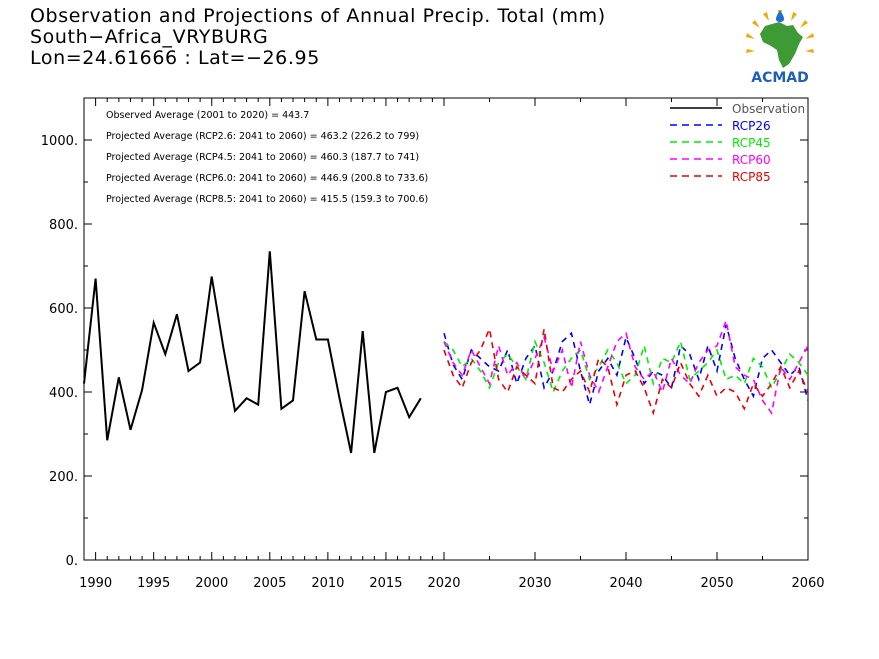 The width and height of the screenshot is (879, 659). I want to click on x-tick-label: 2020, so click(443, 583).